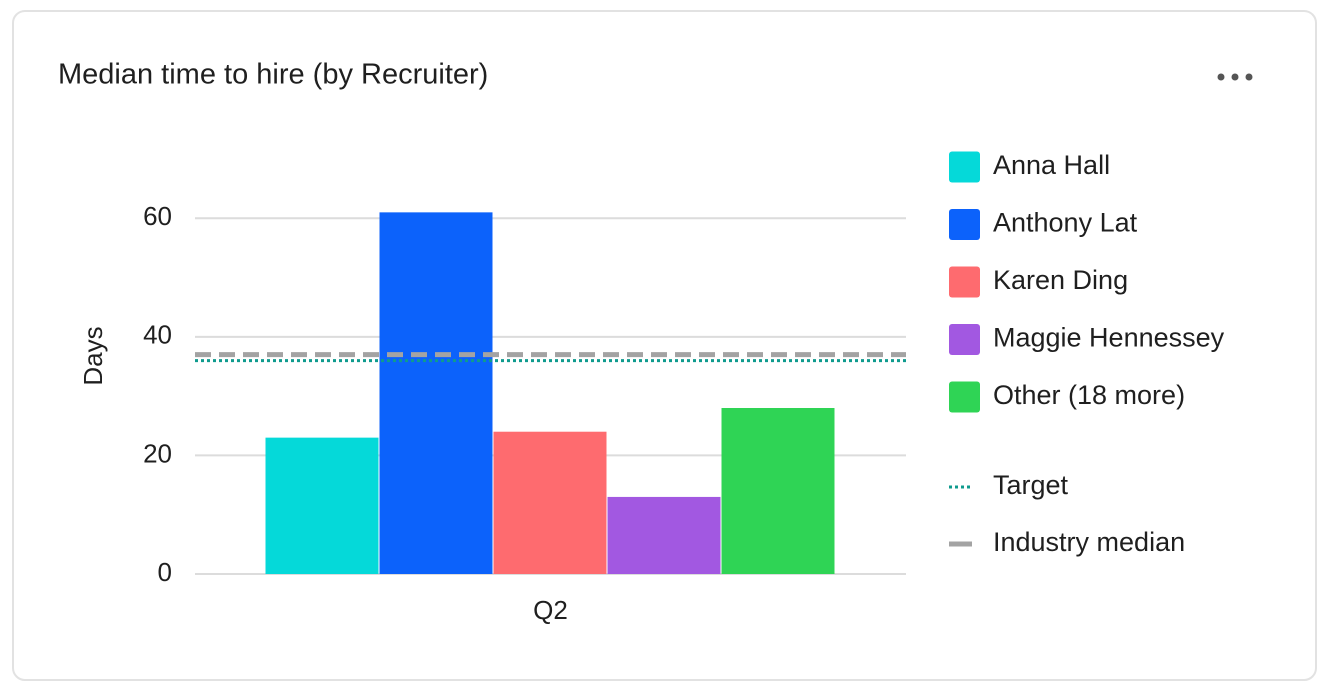 The width and height of the screenshot is (1326, 697). I want to click on legend-label: Industry median, so click(1089, 542).